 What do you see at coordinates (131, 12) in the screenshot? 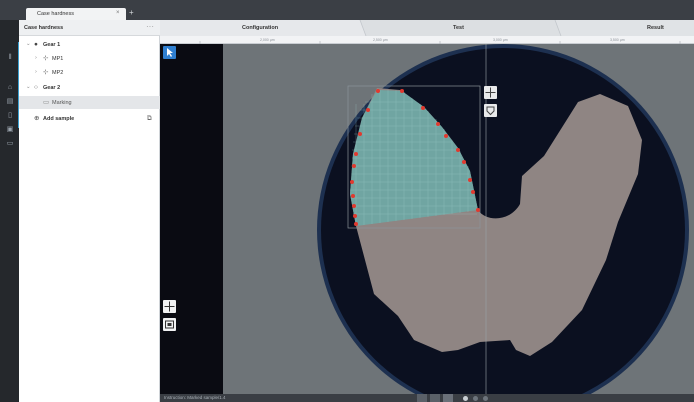
I see `new-tab-button: +` at bounding box center [131, 12].